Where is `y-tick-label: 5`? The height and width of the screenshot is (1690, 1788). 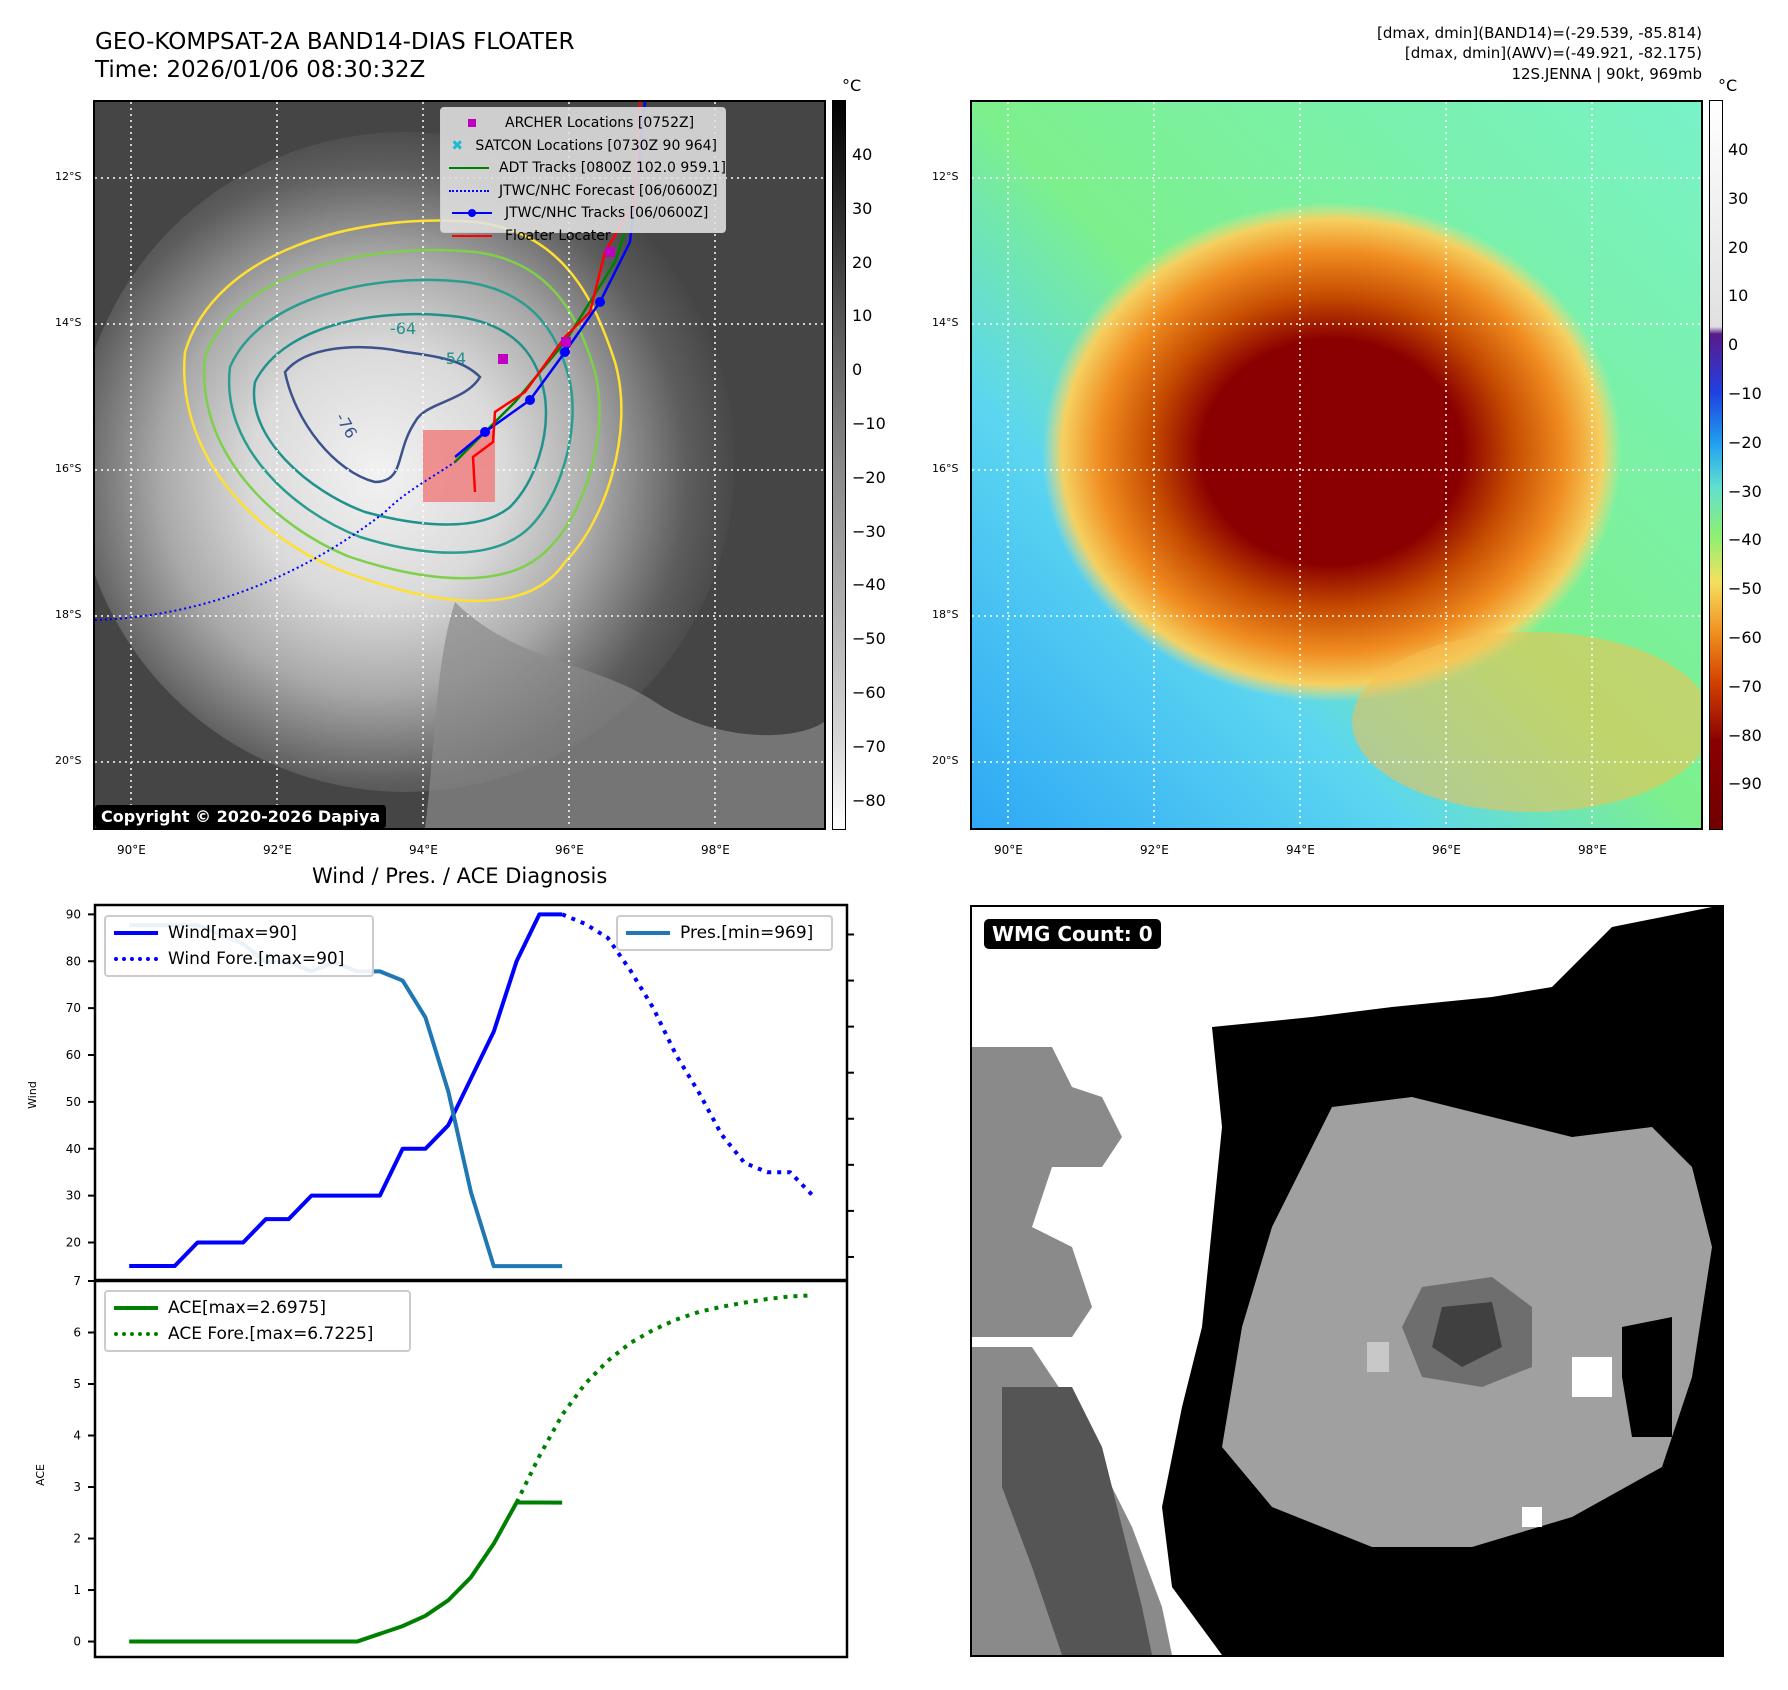
y-tick-label: 5 is located at coordinates (77, 1384).